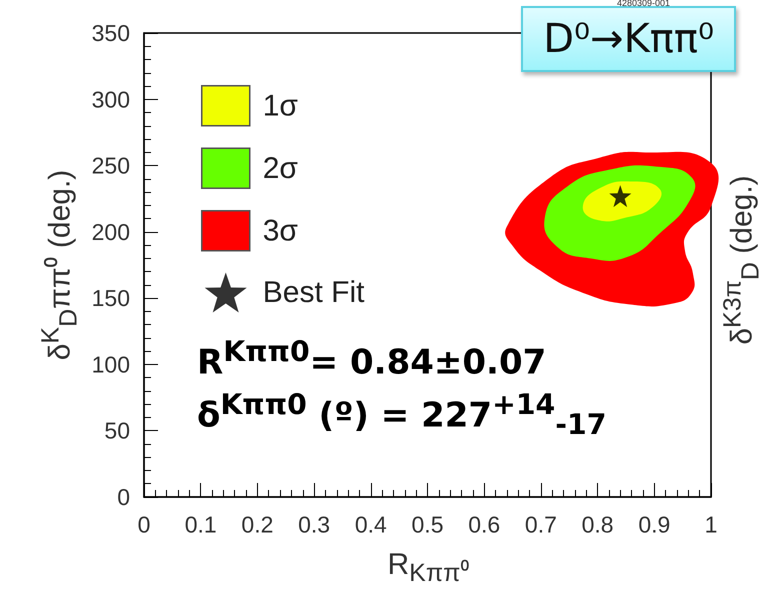 Image resolution: width=772 pixels, height=601 pixels. I want to click on x-tick-label: 0.9, so click(654, 525).